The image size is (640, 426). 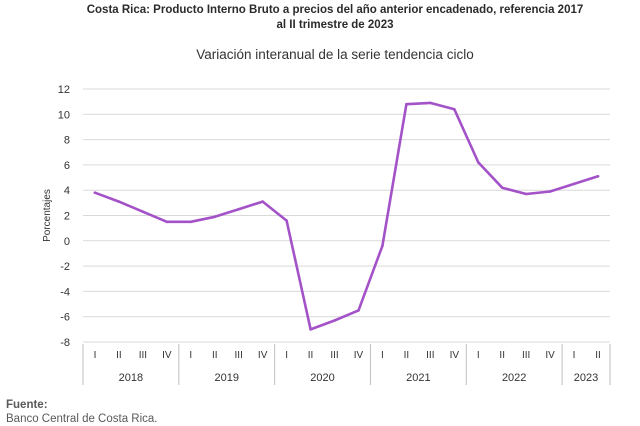 I want to click on y-tick-label: -6, so click(x=65, y=318).